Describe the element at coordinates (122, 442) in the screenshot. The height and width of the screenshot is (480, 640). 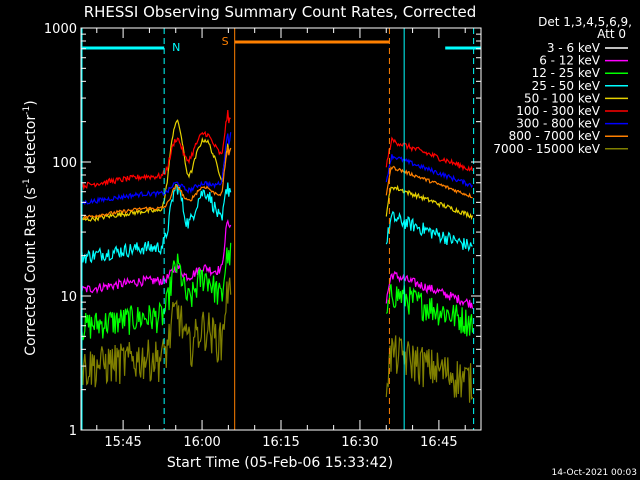
I see `x-tick-label: 15:45` at that location.